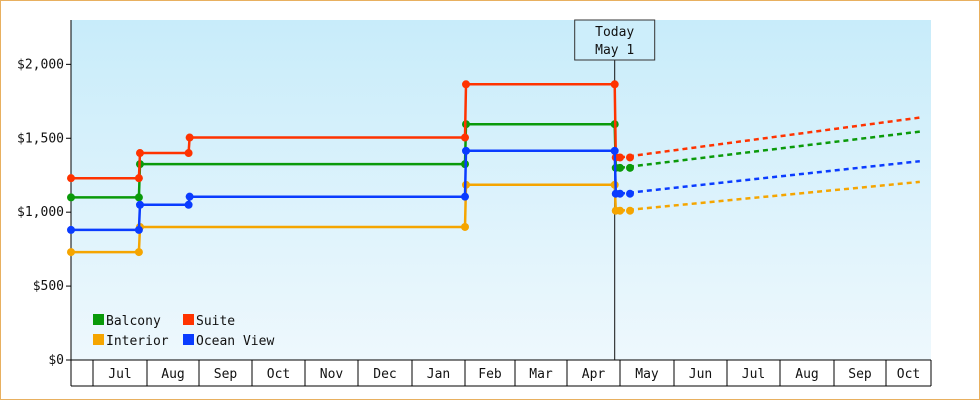  I want to click on legend-swatch-ocean-view, so click(188, 339).